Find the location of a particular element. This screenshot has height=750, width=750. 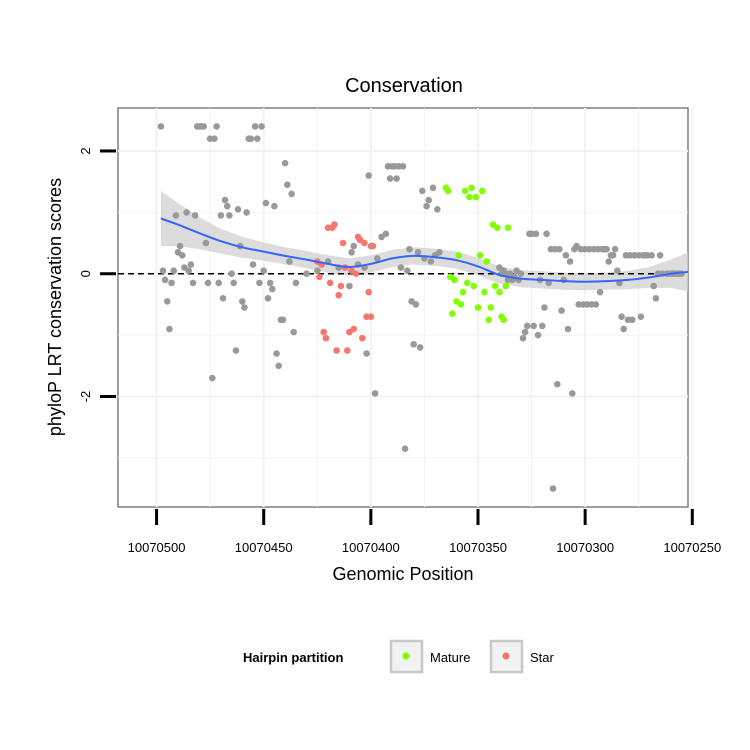

y-tick-label: -2 is located at coordinates (85, 397).